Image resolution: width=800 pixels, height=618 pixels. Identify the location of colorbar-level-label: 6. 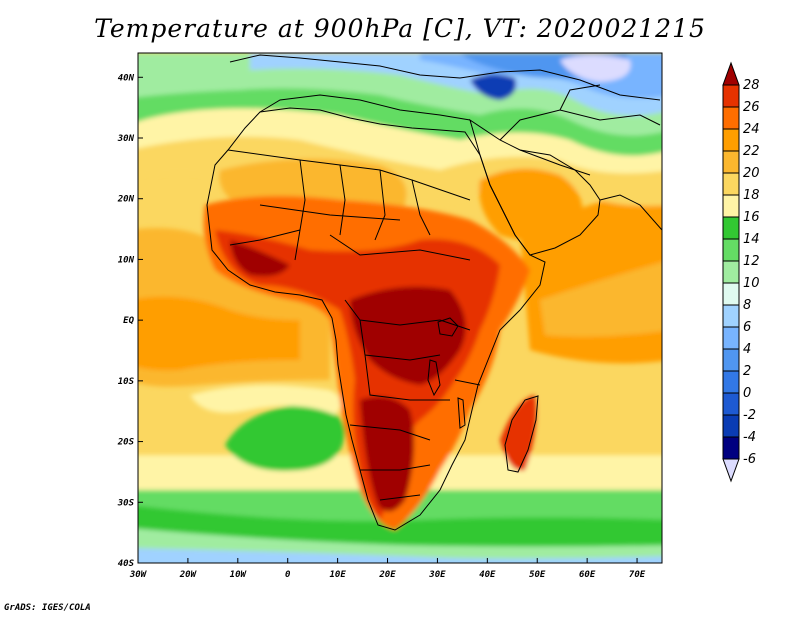
(747, 327).